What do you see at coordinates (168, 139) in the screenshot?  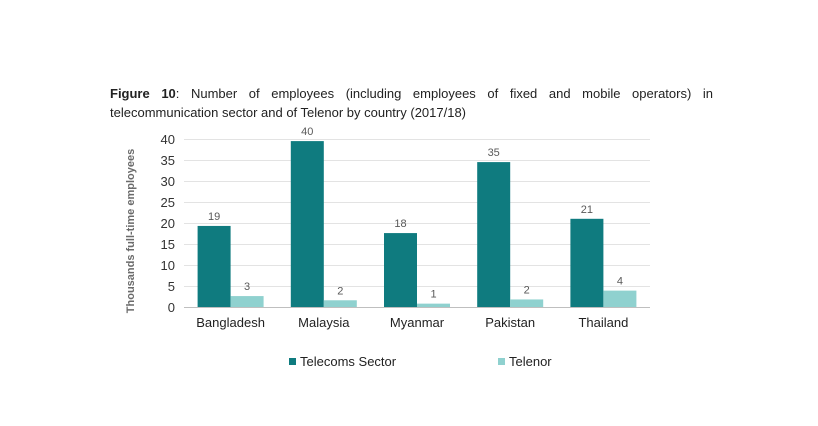 I see `y-tick-label: 40` at bounding box center [168, 139].